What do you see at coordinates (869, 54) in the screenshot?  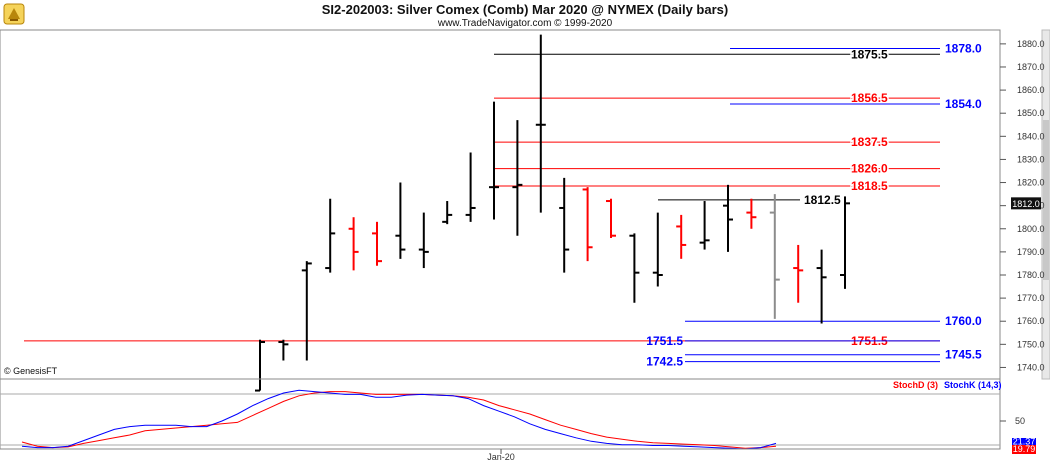 I see `level-label: 1875.5` at bounding box center [869, 54].